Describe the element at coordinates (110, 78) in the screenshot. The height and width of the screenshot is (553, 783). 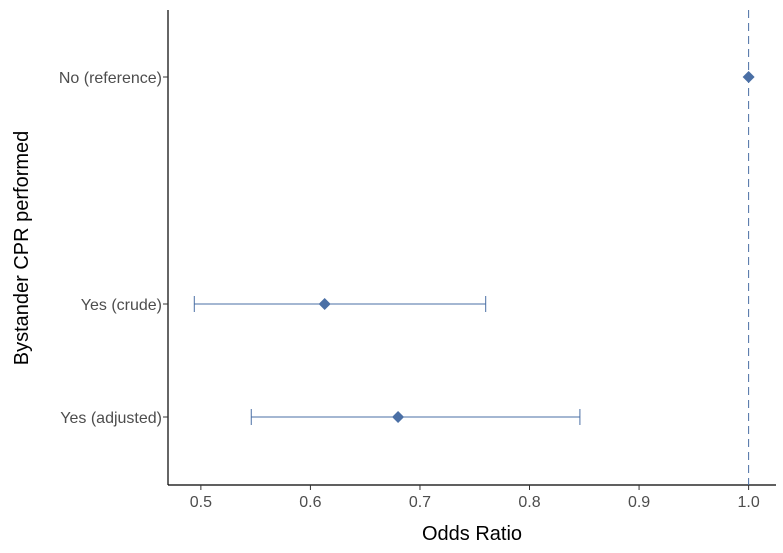
I see `y-tick-label: No (reference)` at that location.